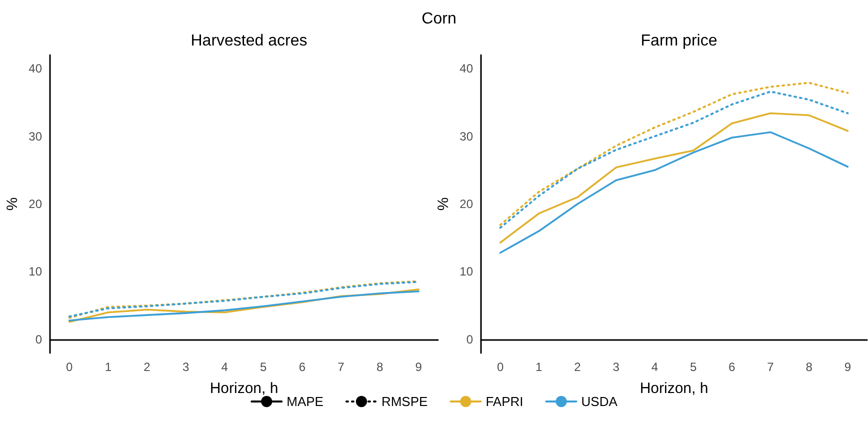 This screenshot has width=868, height=421. What do you see at coordinates (505, 401) in the screenshot?
I see `legend-label: FAPRI` at bounding box center [505, 401].